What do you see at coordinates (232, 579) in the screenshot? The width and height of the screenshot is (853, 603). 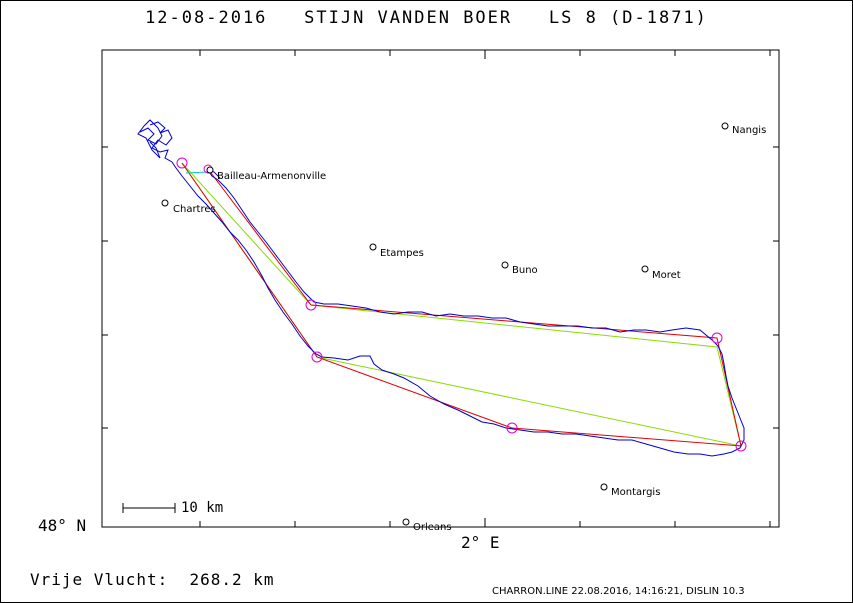 I see `distance-value: 268.2 km` at bounding box center [232, 579].